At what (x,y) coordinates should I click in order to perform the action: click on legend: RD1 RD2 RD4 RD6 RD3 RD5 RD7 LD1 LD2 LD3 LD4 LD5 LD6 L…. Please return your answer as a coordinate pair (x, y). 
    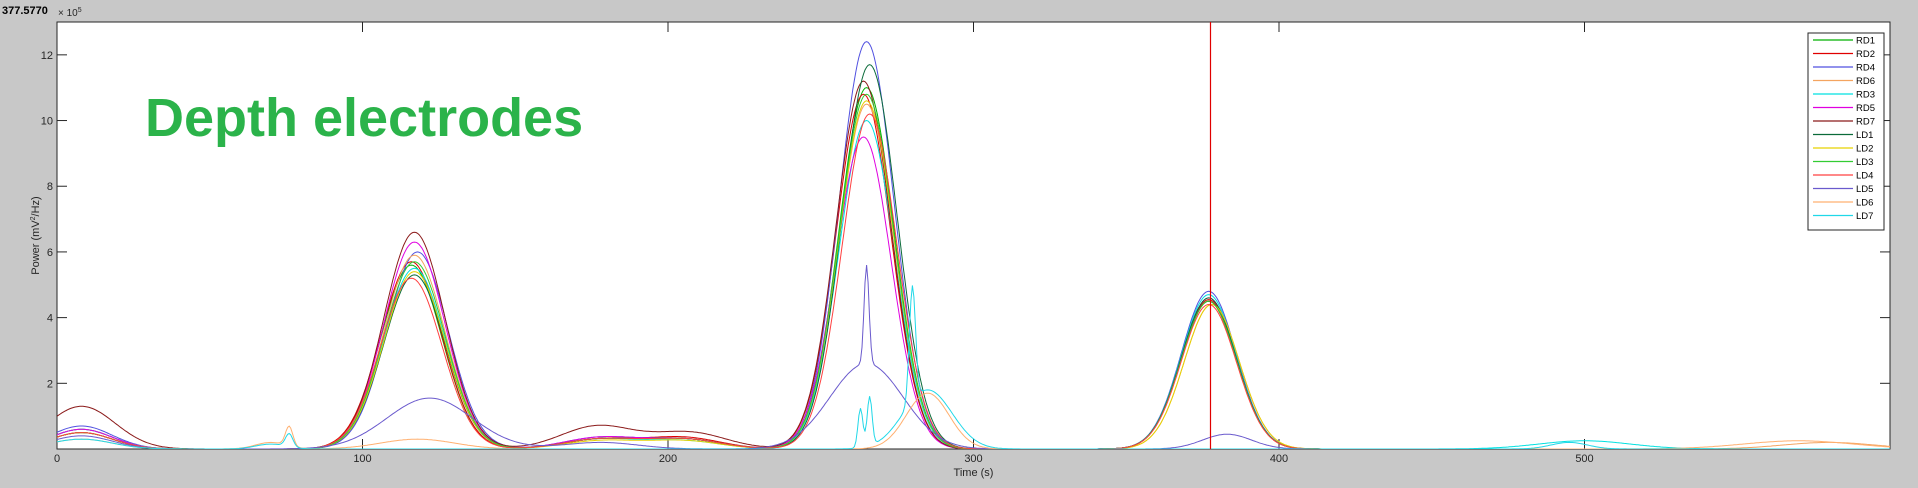
    Looking at the image, I should click on (1846, 131).